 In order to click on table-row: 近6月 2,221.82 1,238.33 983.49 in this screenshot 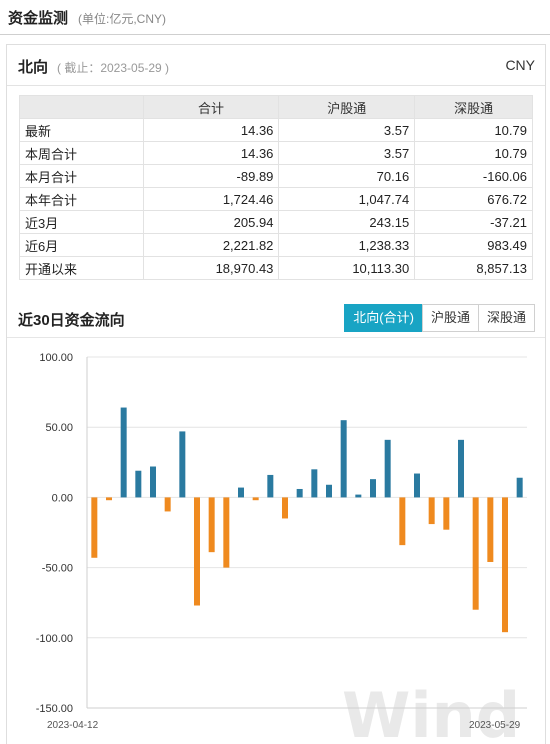, I will do `click(276, 245)`.